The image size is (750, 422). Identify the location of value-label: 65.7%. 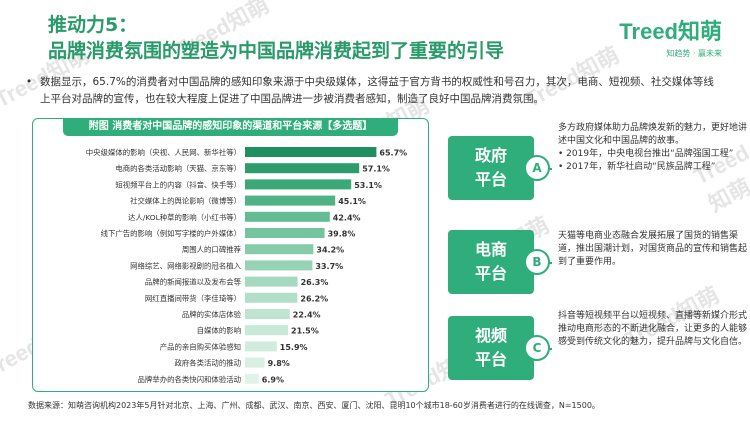
(393, 153).